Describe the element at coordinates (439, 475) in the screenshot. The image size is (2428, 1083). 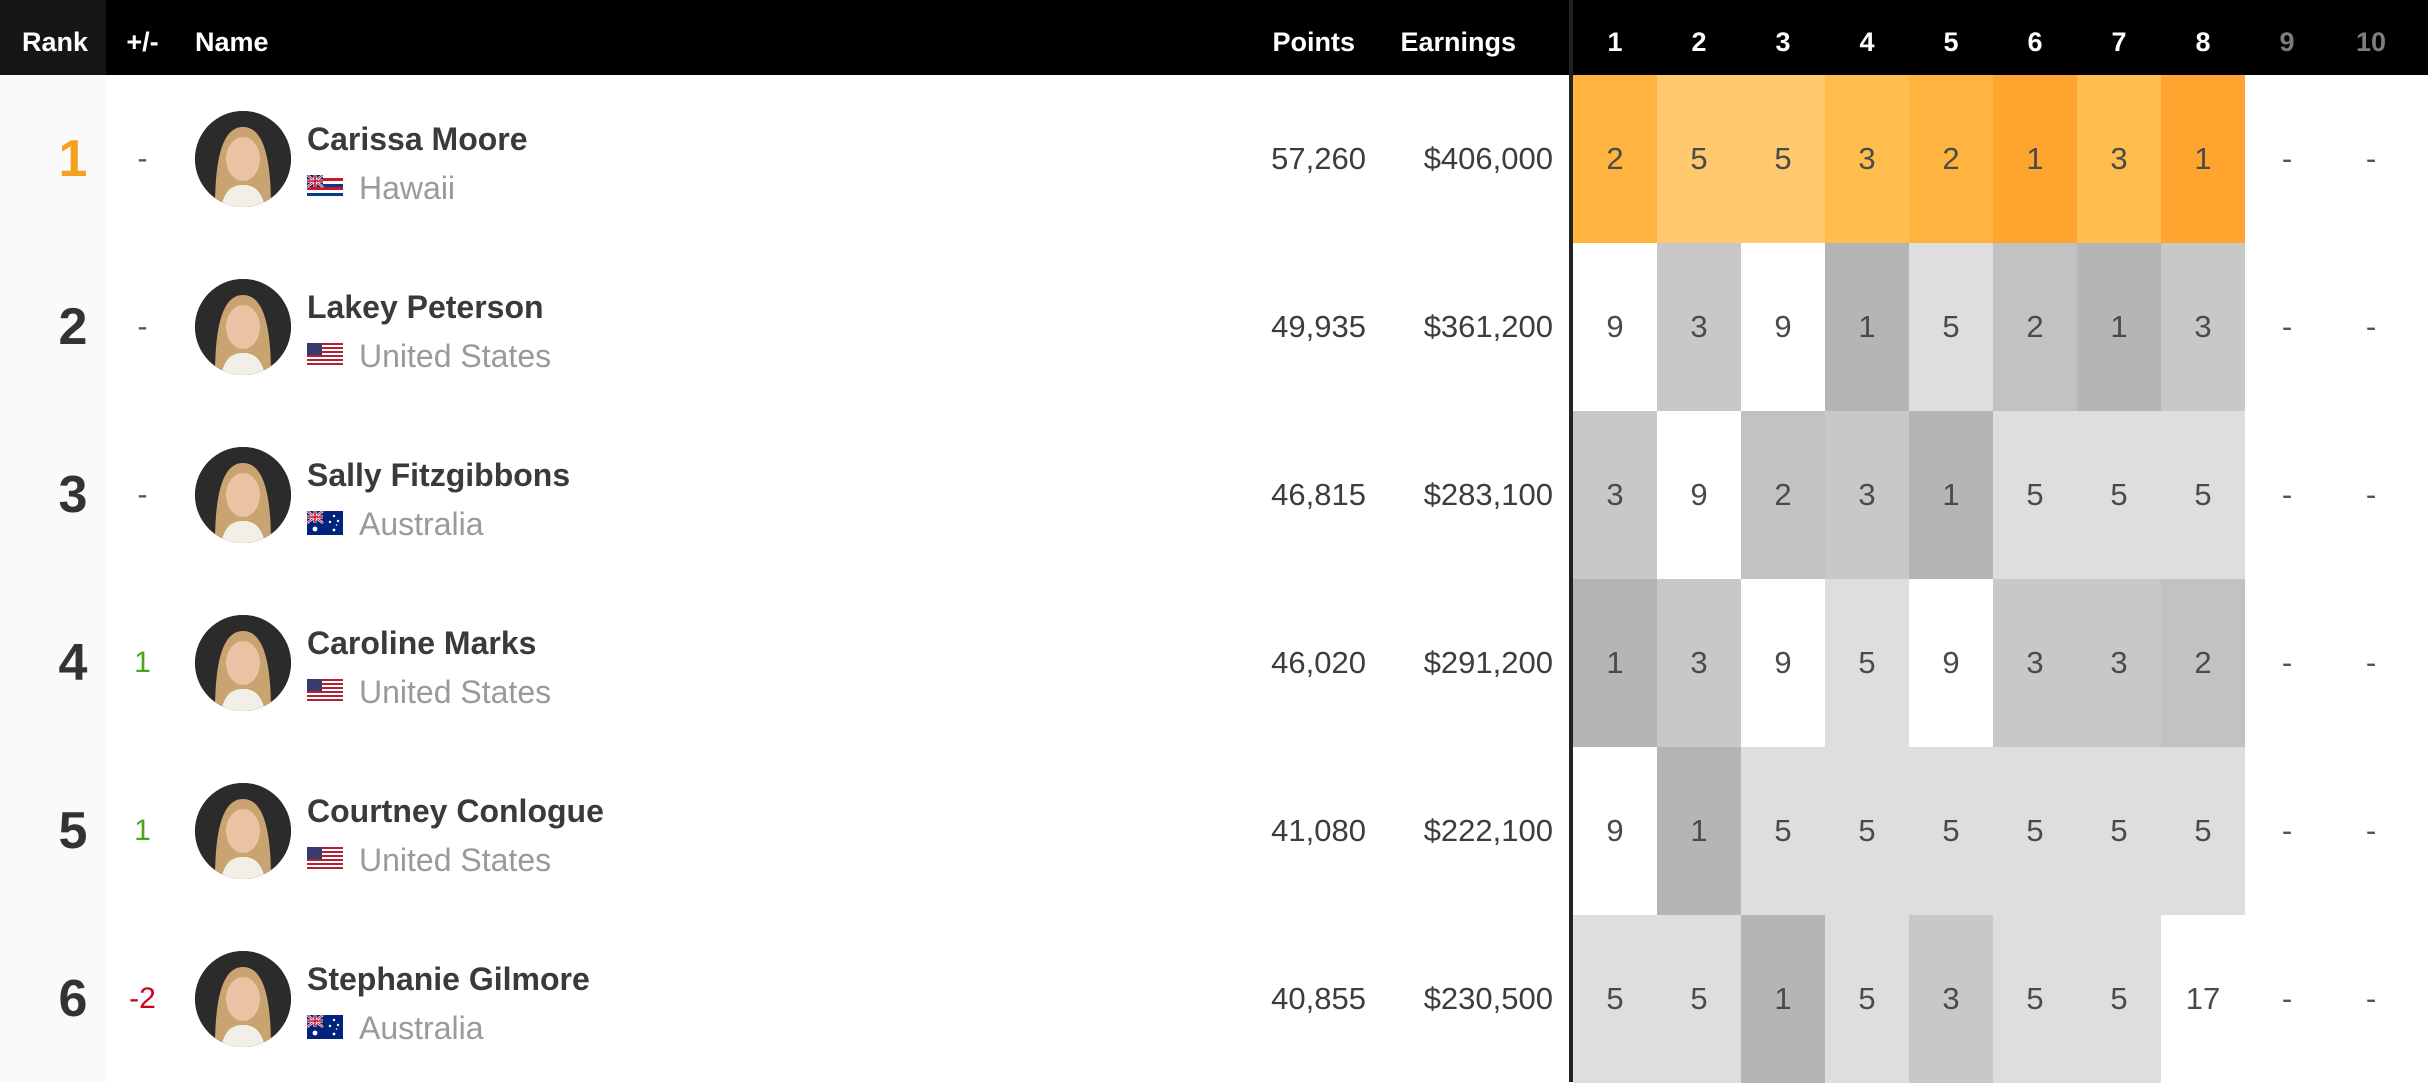
I see `athlete-name: Sally Fitzgibbons` at that location.